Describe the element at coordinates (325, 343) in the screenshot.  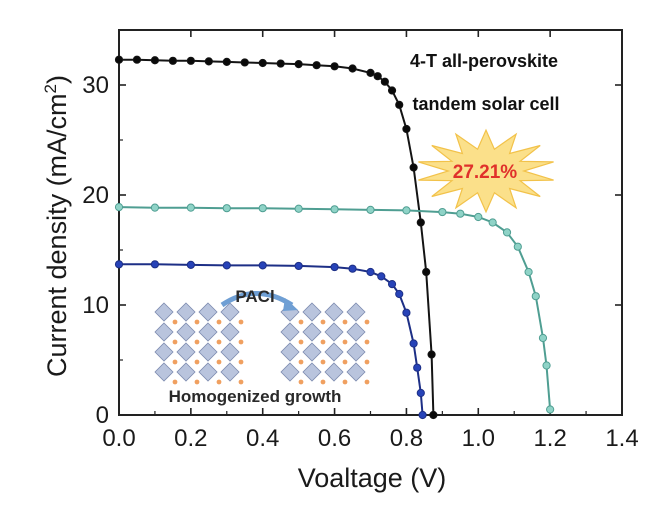
I see `crystal-block` at that location.